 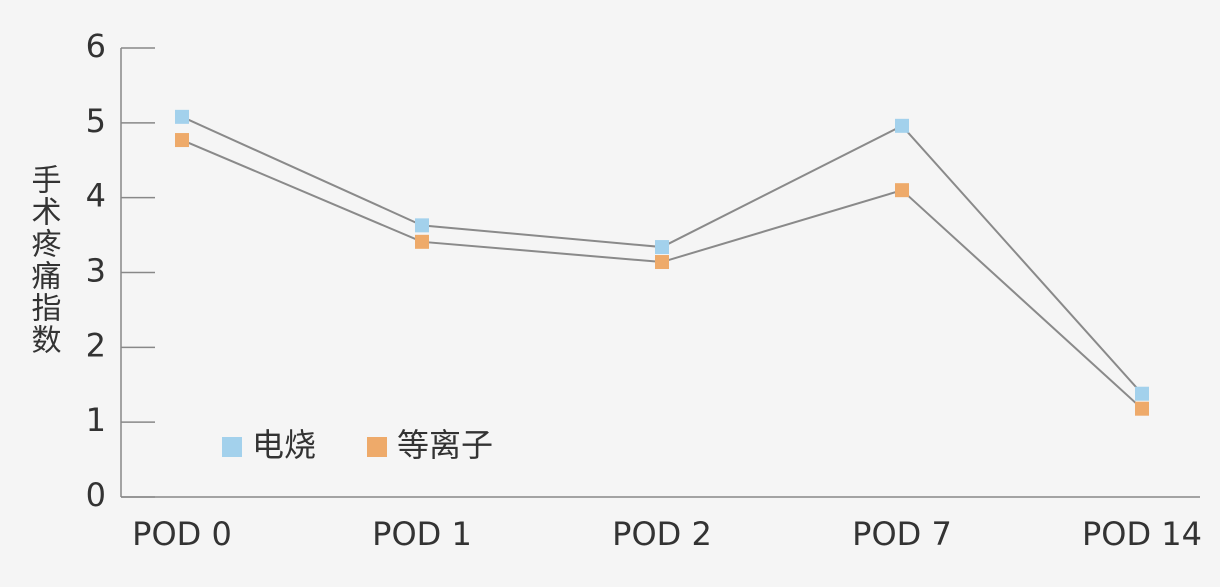 What do you see at coordinates (96, 196) in the screenshot?
I see `y-tick-label: 4` at bounding box center [96, 196].